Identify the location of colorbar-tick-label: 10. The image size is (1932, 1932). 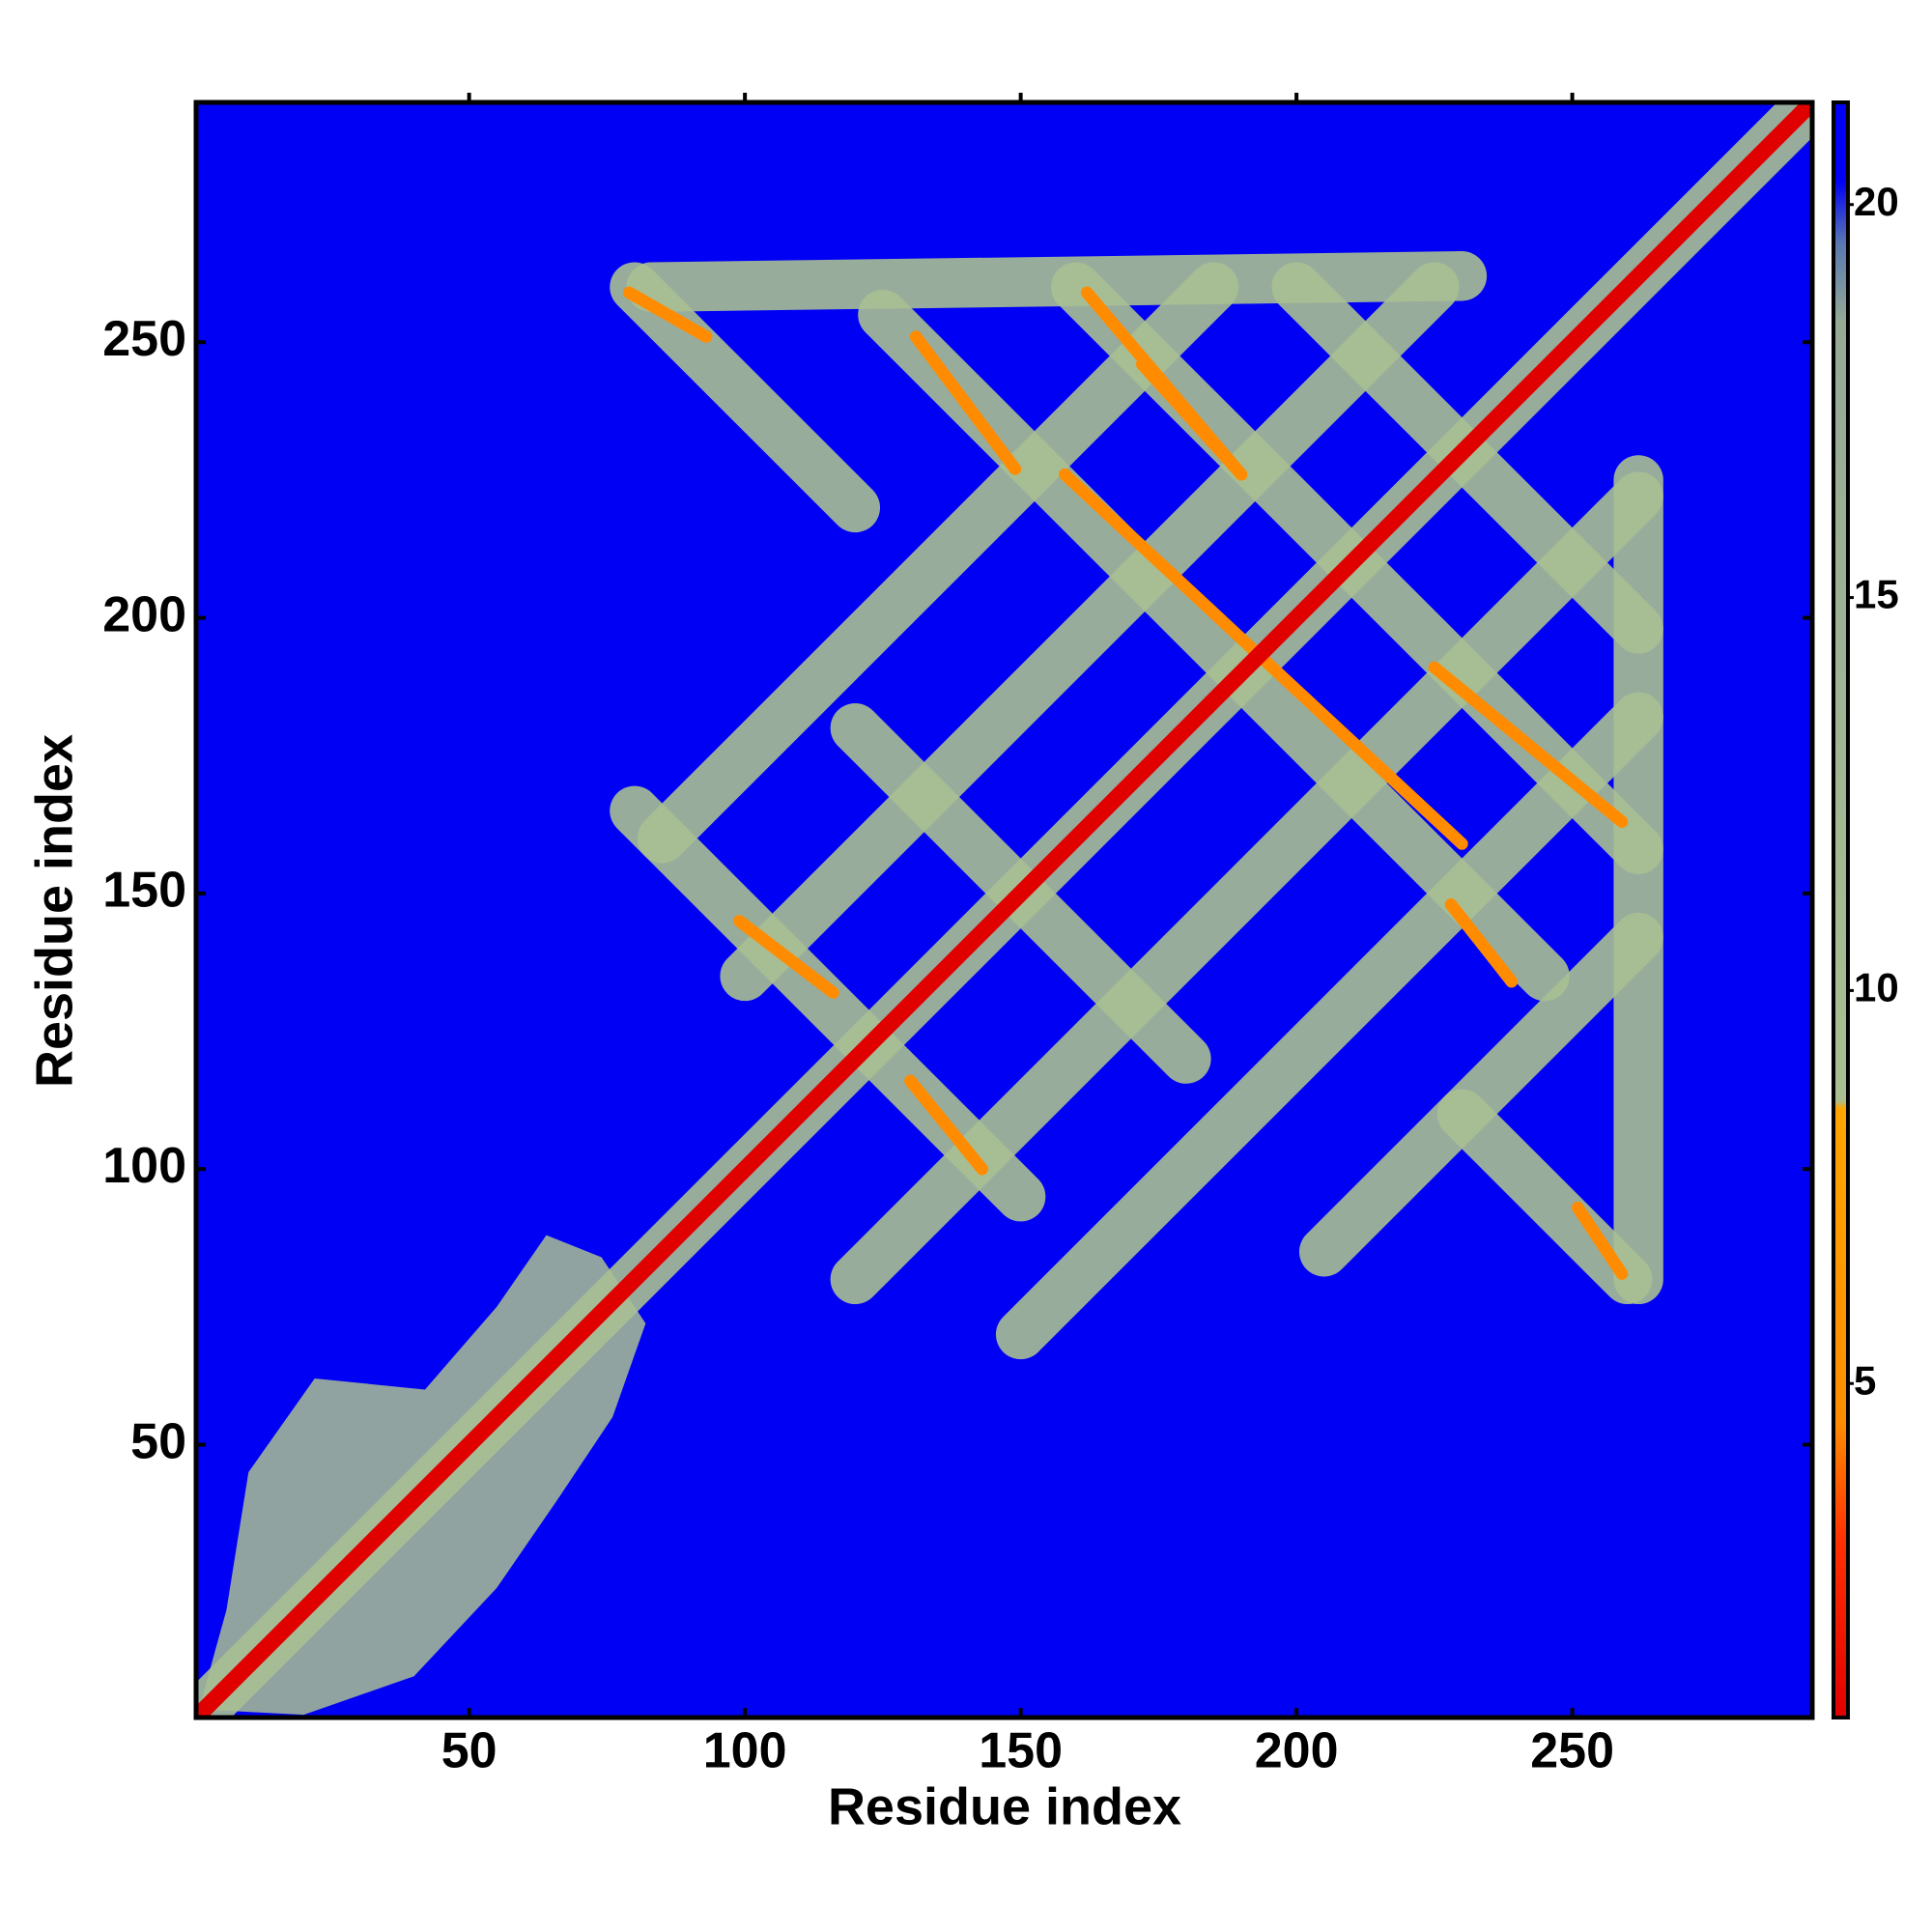
(1876, 986).